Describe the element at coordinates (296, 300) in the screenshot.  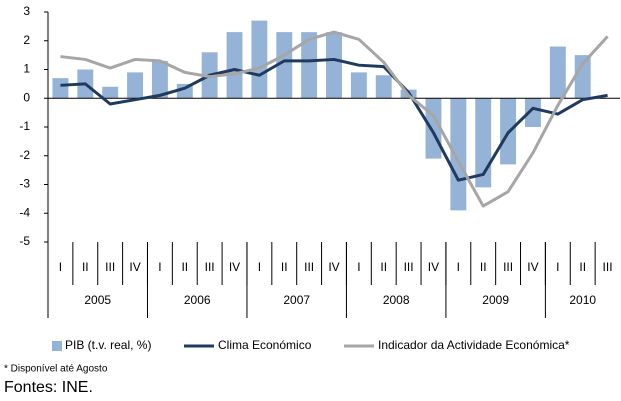
I see `x-group-label: 2007` at that location.